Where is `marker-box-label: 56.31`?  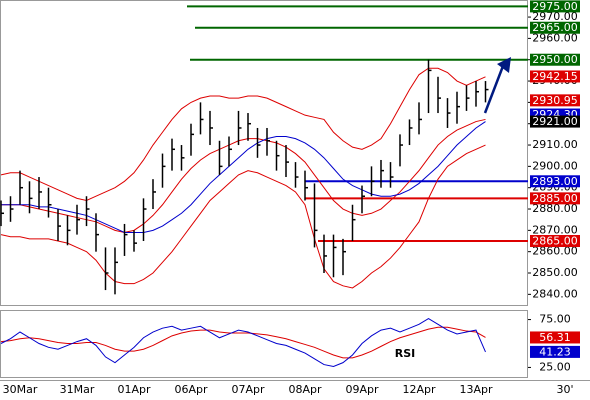 marker-box-label: 56.31 is located at coordinates (555, 337).